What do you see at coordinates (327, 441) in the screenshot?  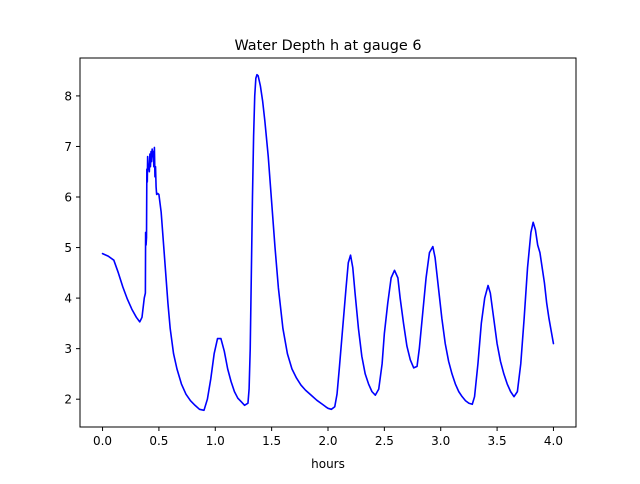 I see `x-tick-label: 2.0` at bounding box center [327, 441].